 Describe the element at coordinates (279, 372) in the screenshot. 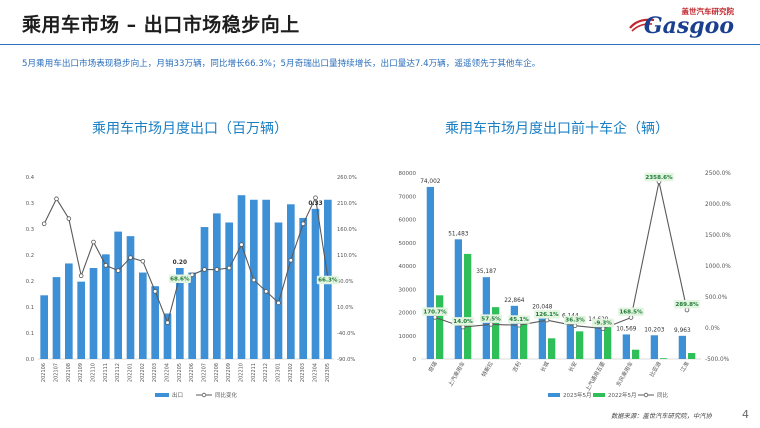

I see `left-x-tick: 202301` at that location.